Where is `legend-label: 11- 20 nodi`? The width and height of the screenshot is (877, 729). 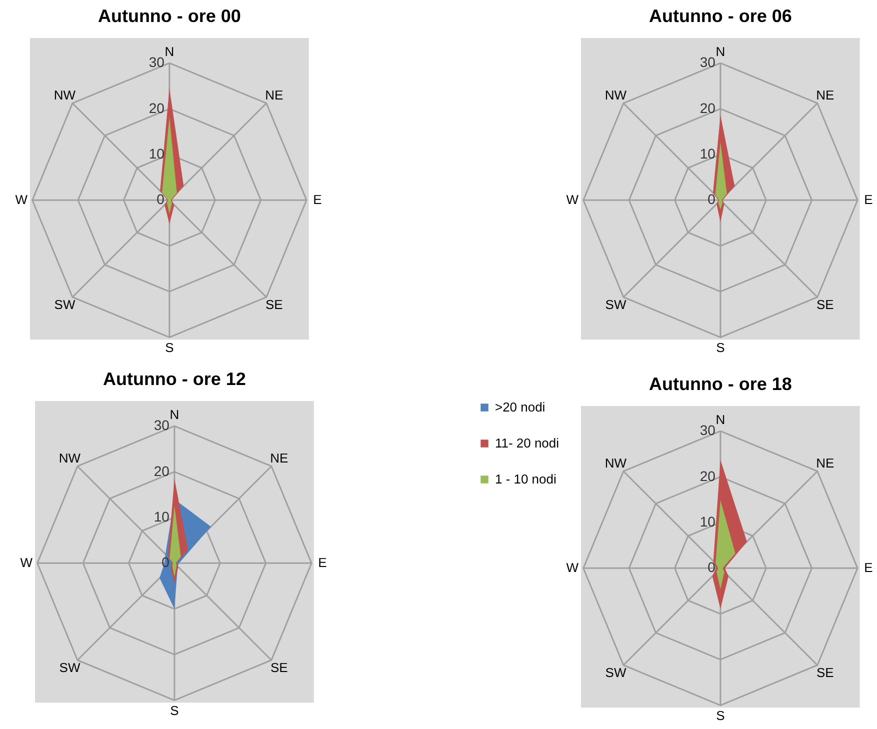 legend-label: 11- 20 nodi is located at coordinates (527, 443).